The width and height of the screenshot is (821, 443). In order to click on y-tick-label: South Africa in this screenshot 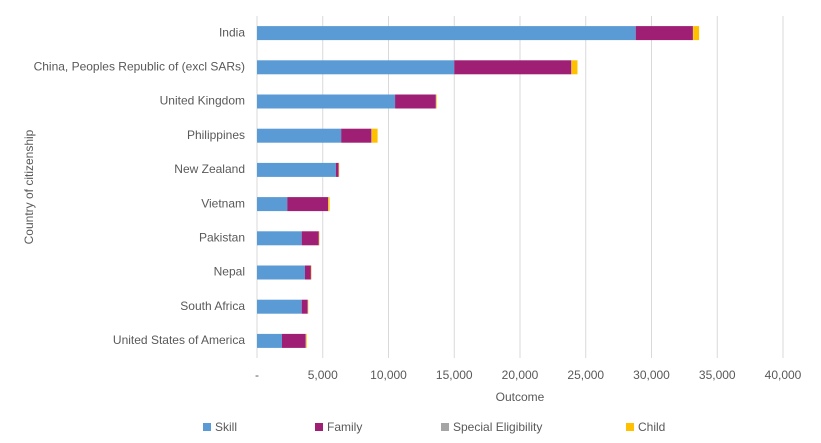, I will do `click(212, 306)`.